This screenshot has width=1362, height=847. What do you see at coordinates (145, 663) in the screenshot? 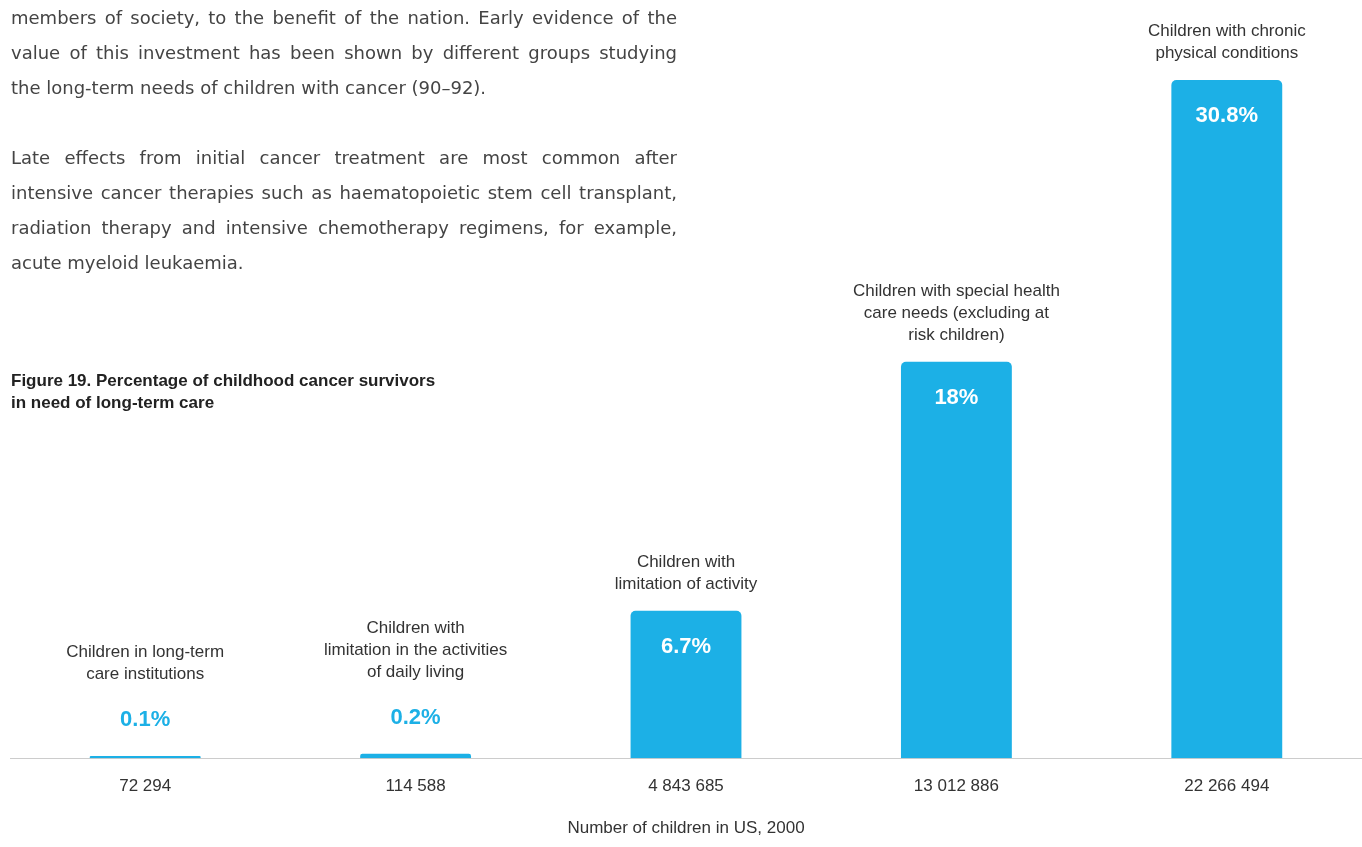
I see `annotation: Children in long-term care institutions` at bounding box center [145, 663].